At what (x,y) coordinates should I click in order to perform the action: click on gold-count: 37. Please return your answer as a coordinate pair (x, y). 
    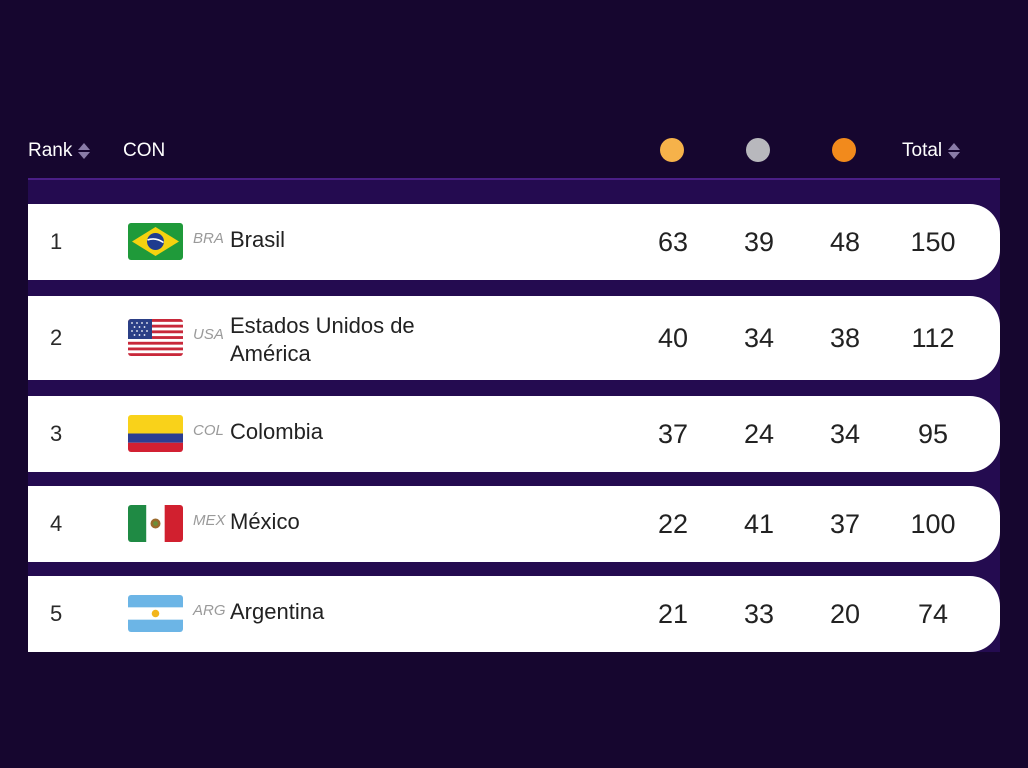
    Looking at the image, I should click on (673, 433).